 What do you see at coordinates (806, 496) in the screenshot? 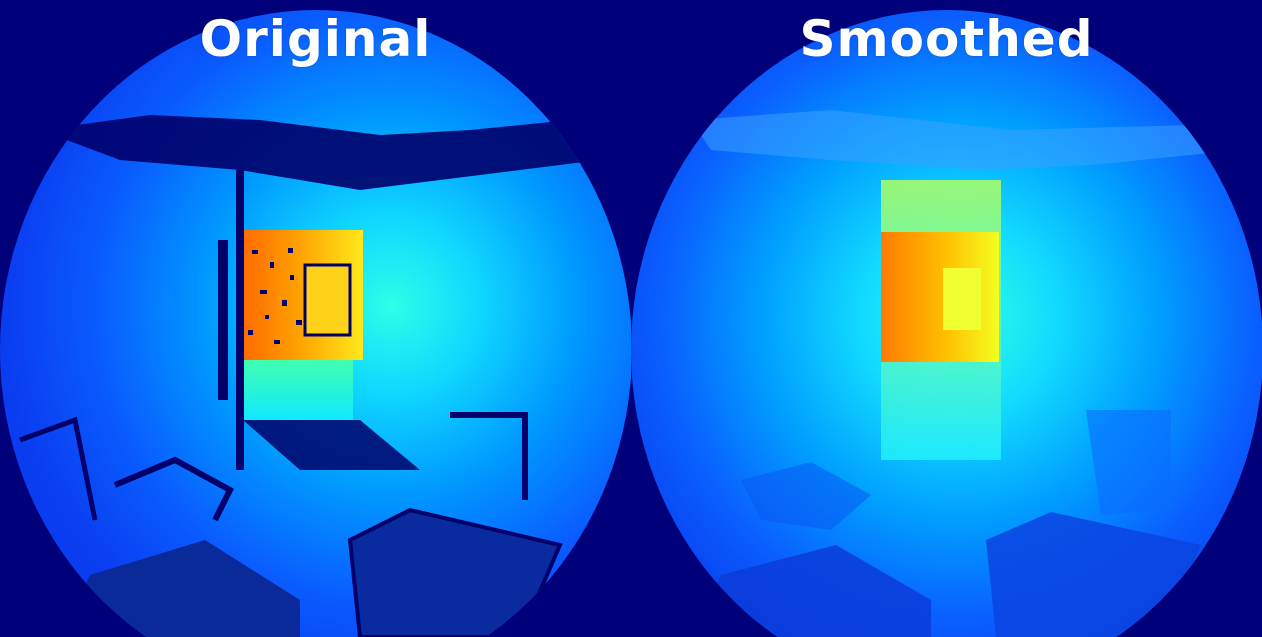
I see `smoothed-table` at bounding box center [806, 496].